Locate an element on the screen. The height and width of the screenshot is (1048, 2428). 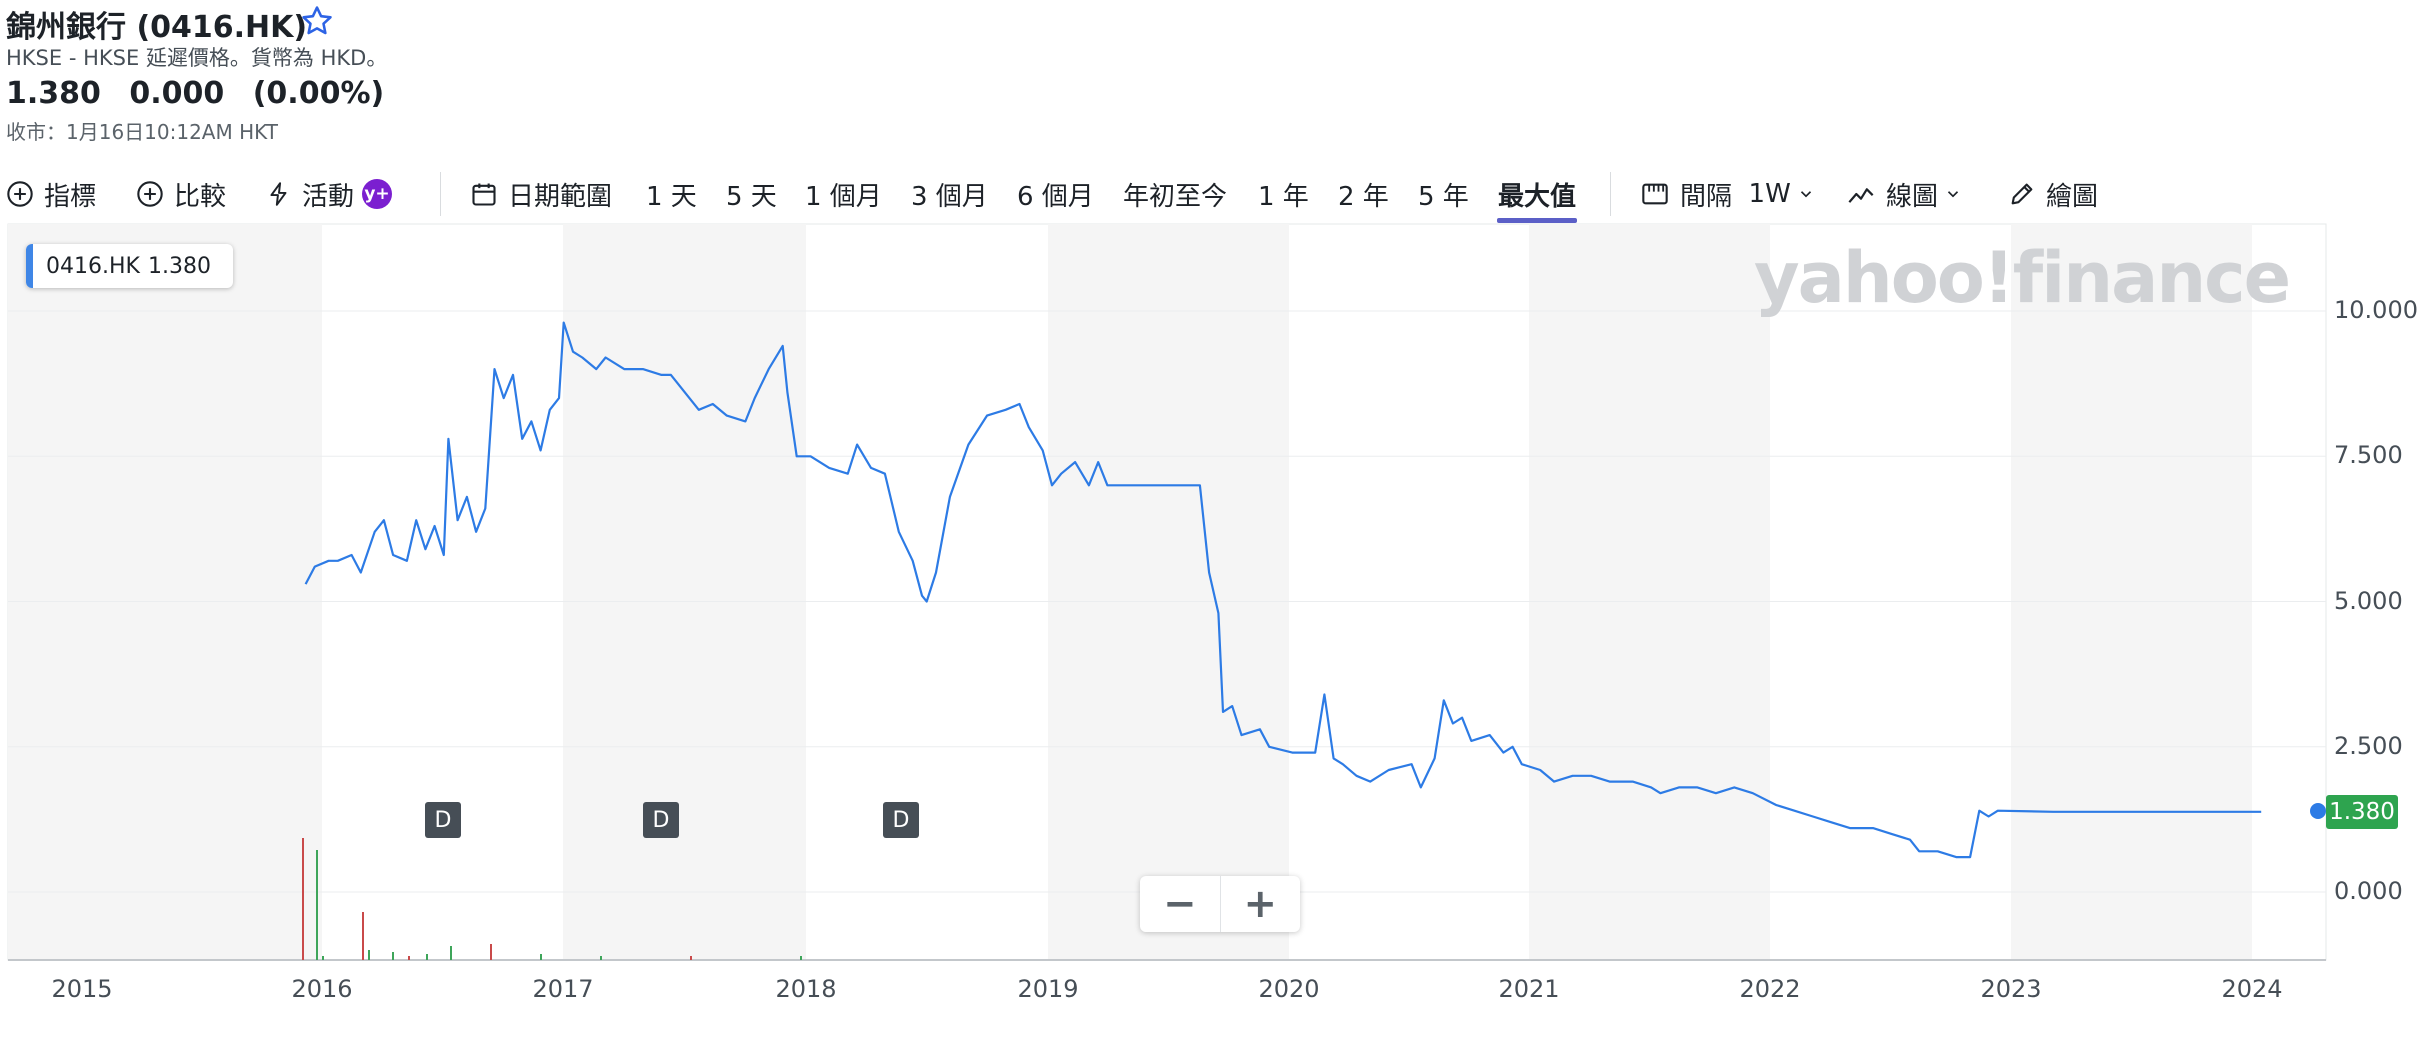
draw-button: 繪圖 is located at coordinates (2053, 194).